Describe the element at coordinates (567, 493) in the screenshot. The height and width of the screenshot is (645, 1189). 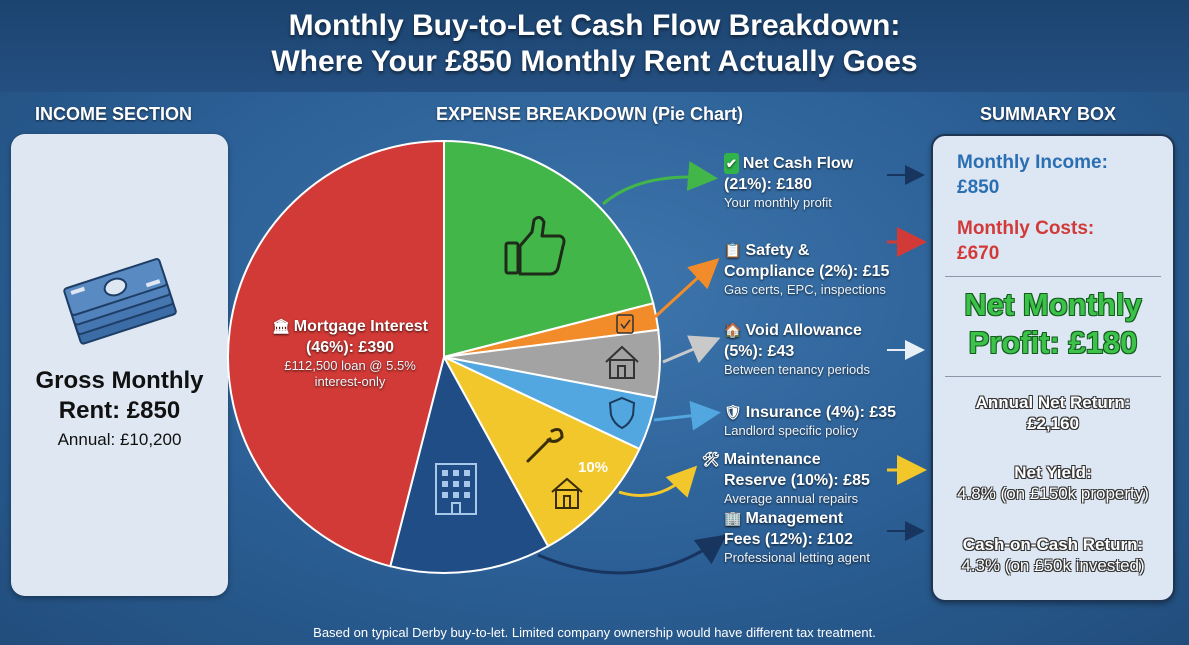
I see `house-small-icon` at that location.